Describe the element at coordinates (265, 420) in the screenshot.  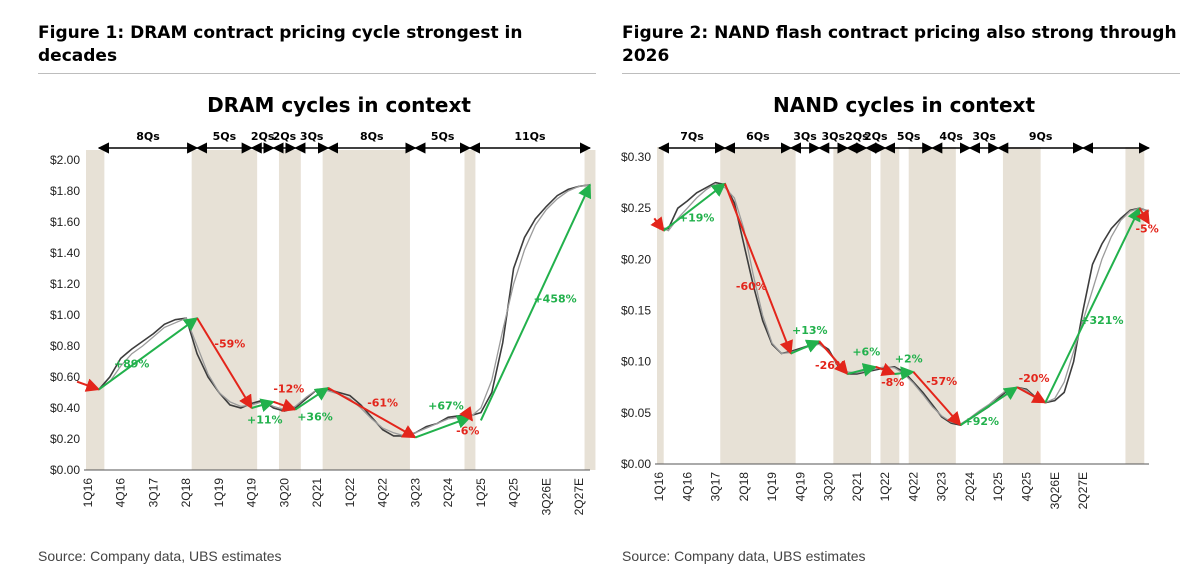
I see `move-label: +11%` at that location.